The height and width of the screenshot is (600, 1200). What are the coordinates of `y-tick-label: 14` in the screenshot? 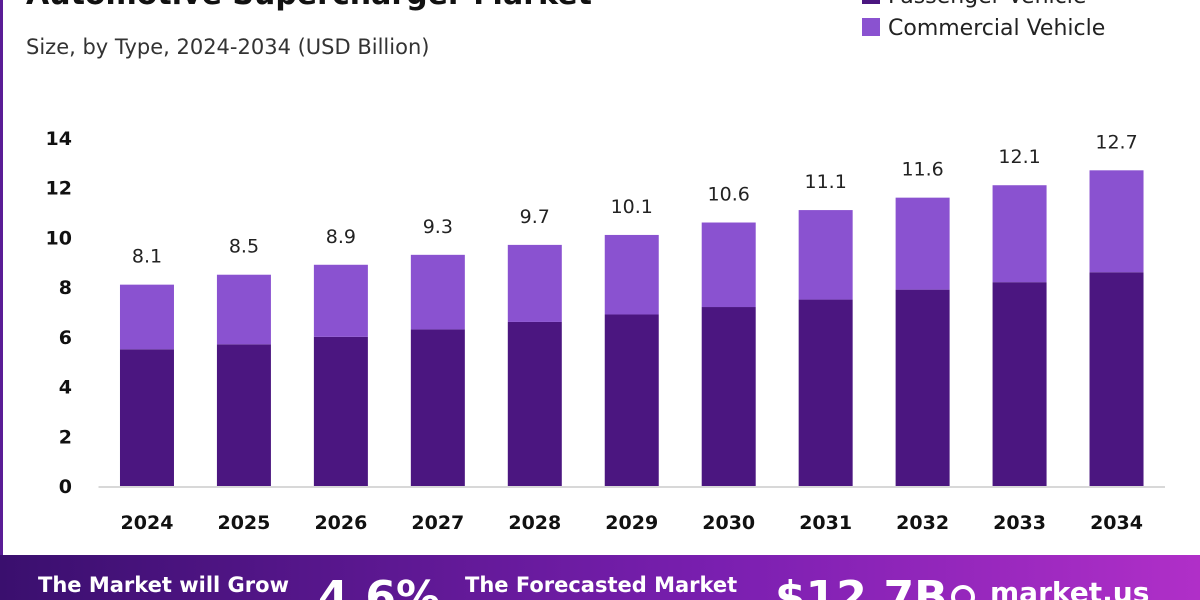 It's located at (59, 139).